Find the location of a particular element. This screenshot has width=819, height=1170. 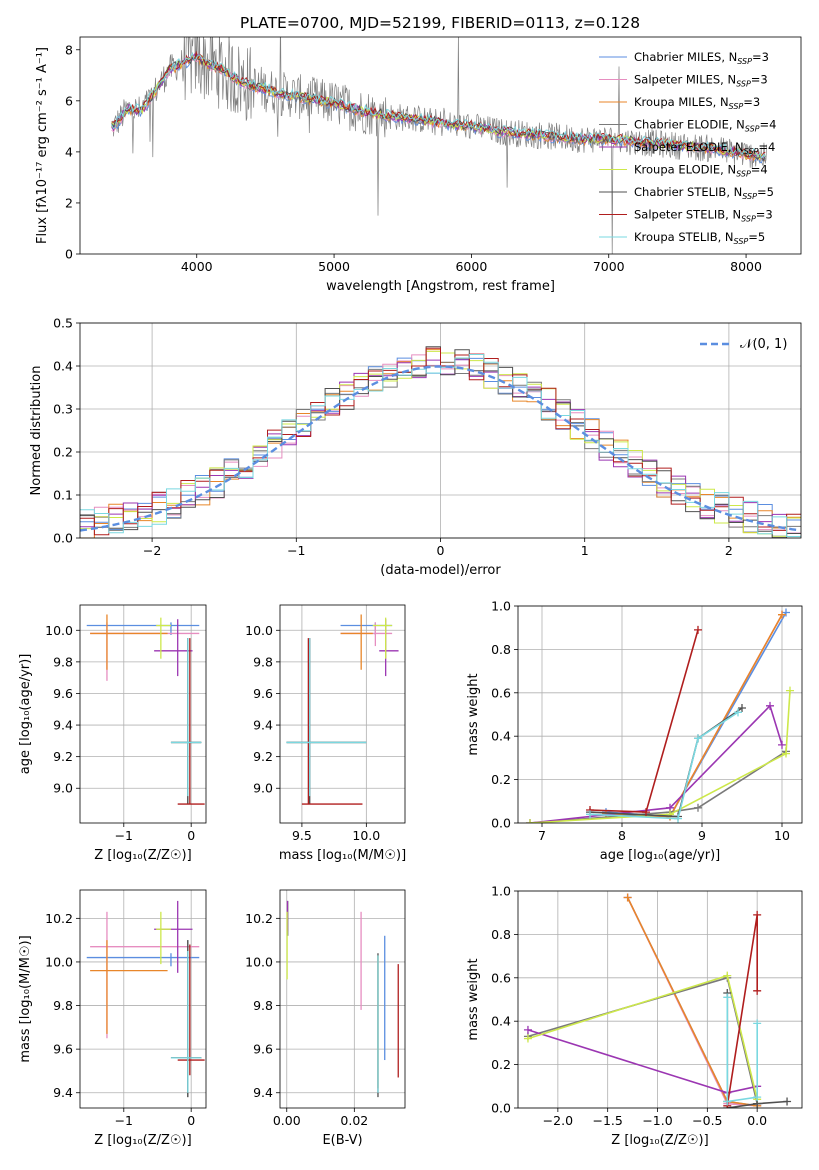

axes-mass-vs-ebv: 0.00 0.02 9.4 9.6 9.8 10.0 10.2 E(B-V) is located at coordinates (325, 1018).